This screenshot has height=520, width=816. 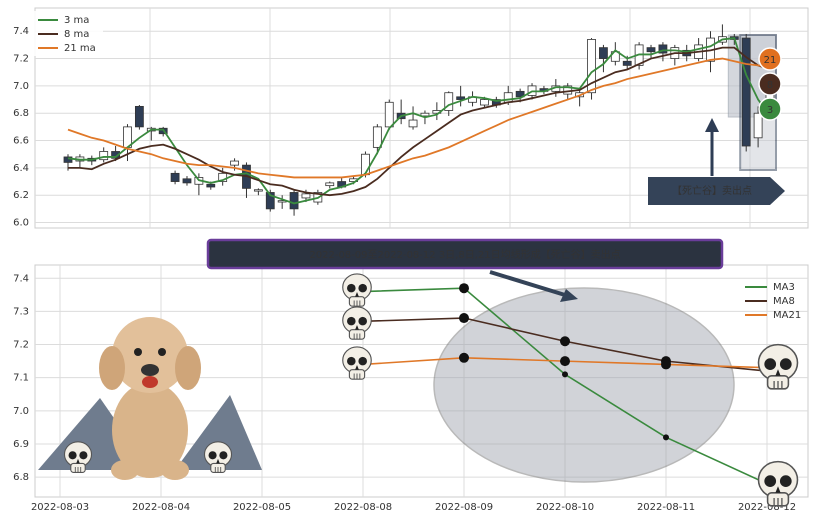 What do you see at coordinates (712, 125) in the screenshot?
I see `annotation-arrowhead` at bounding box center [712, 125].